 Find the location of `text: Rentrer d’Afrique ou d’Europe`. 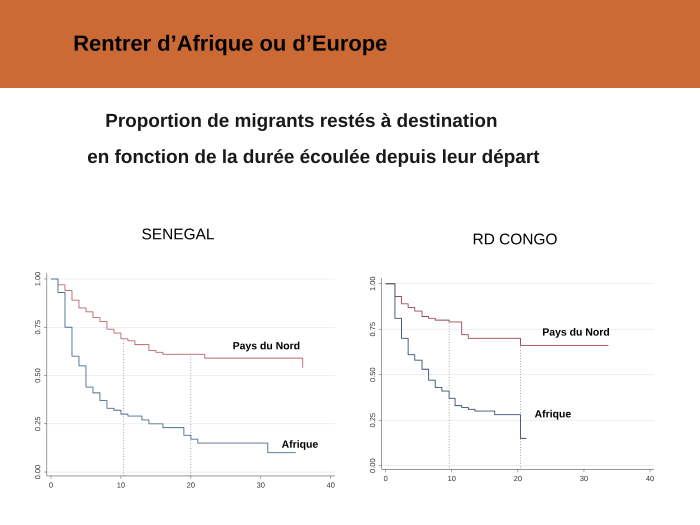

text: Rentrer d’Afrique ou d’Europe is located at coordinates (230, 45).